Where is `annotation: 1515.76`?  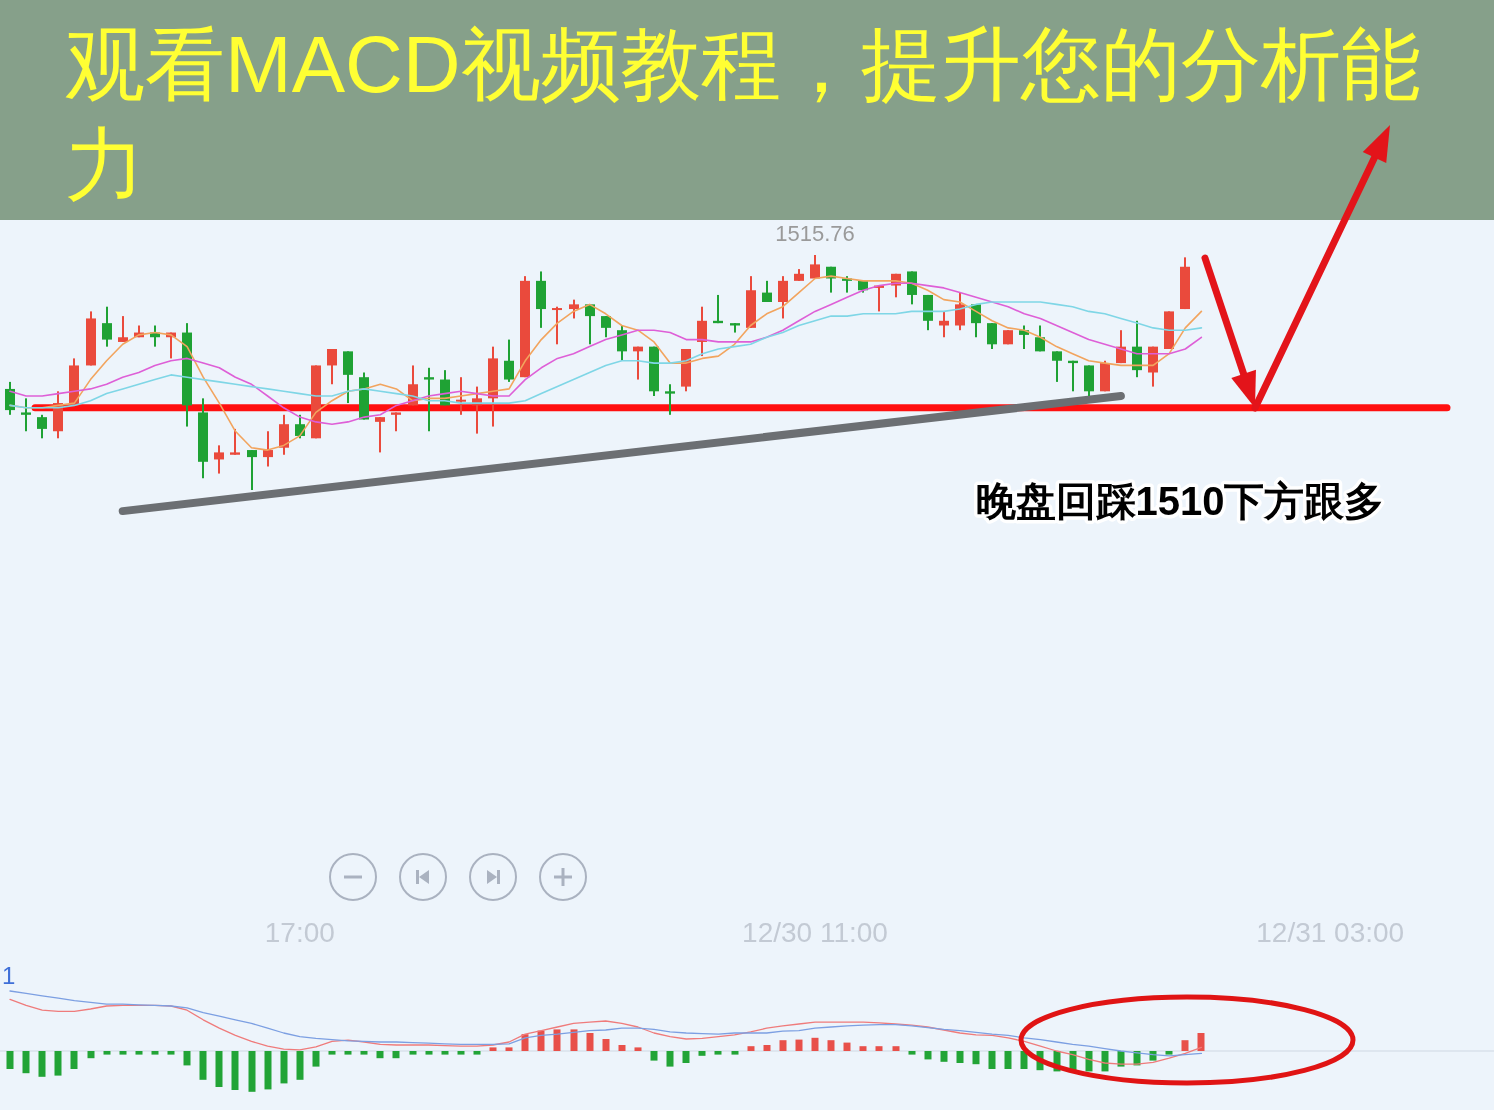 annotation: 1515.76 is located at coordinates (815, 233).